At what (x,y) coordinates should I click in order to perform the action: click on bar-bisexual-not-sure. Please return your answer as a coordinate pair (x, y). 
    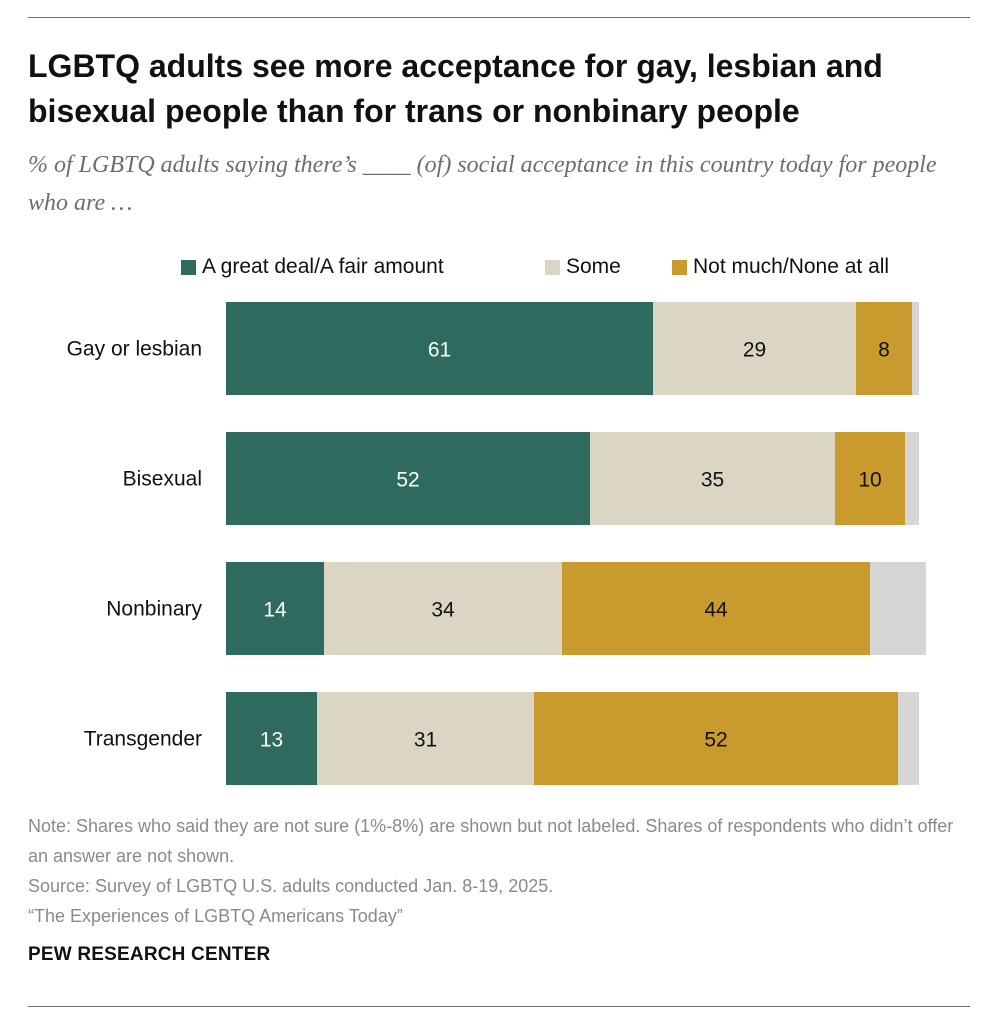
    Looking at the image, I should click on (912, 478).